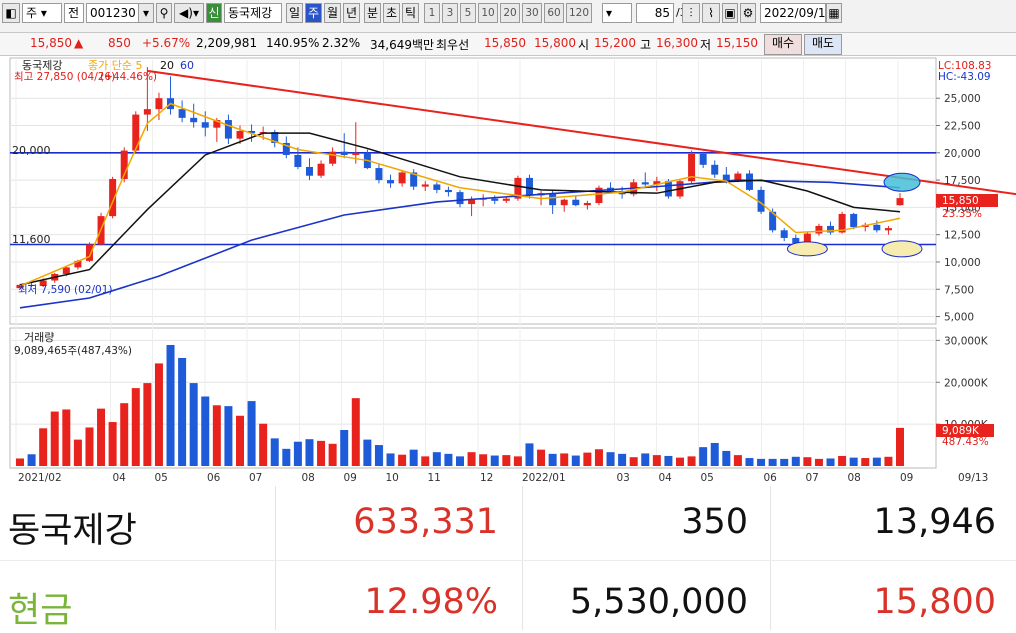  What do you see at coordinates (783, 44) in the screenshot?
I see `buy-button: 매수` at bounding box center [783, 44].